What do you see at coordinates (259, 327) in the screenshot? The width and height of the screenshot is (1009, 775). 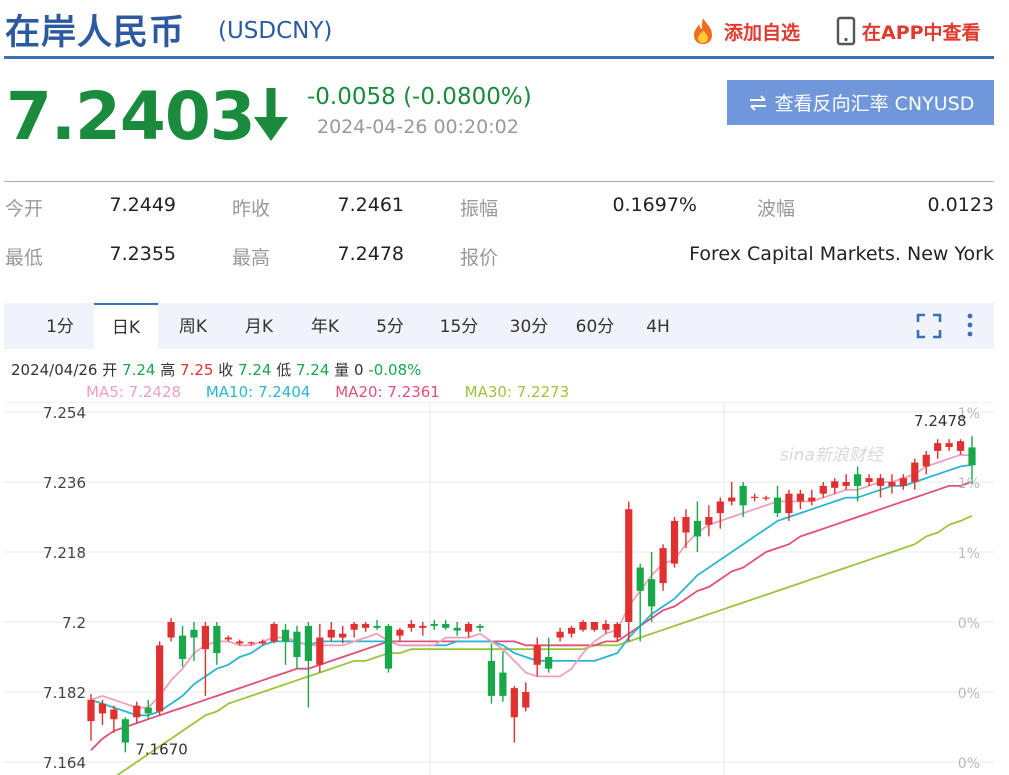 I see `tab-monthly: 月K` at bounding box center [259, 327].